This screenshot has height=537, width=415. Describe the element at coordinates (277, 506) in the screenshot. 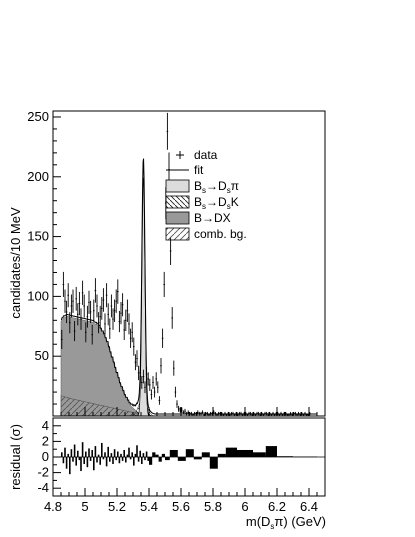

I see `x-tick-label: 6.2` at that location.